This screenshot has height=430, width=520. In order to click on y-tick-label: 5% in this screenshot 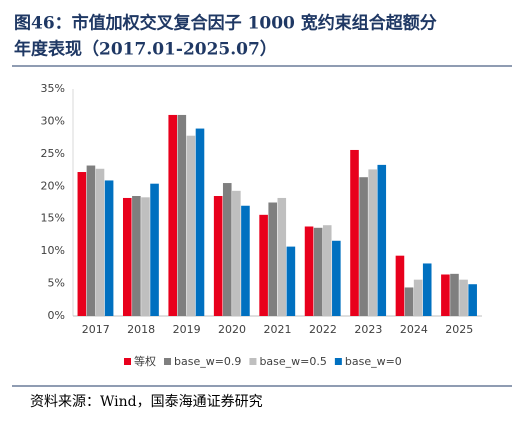, I will do `click(56, 283)`.